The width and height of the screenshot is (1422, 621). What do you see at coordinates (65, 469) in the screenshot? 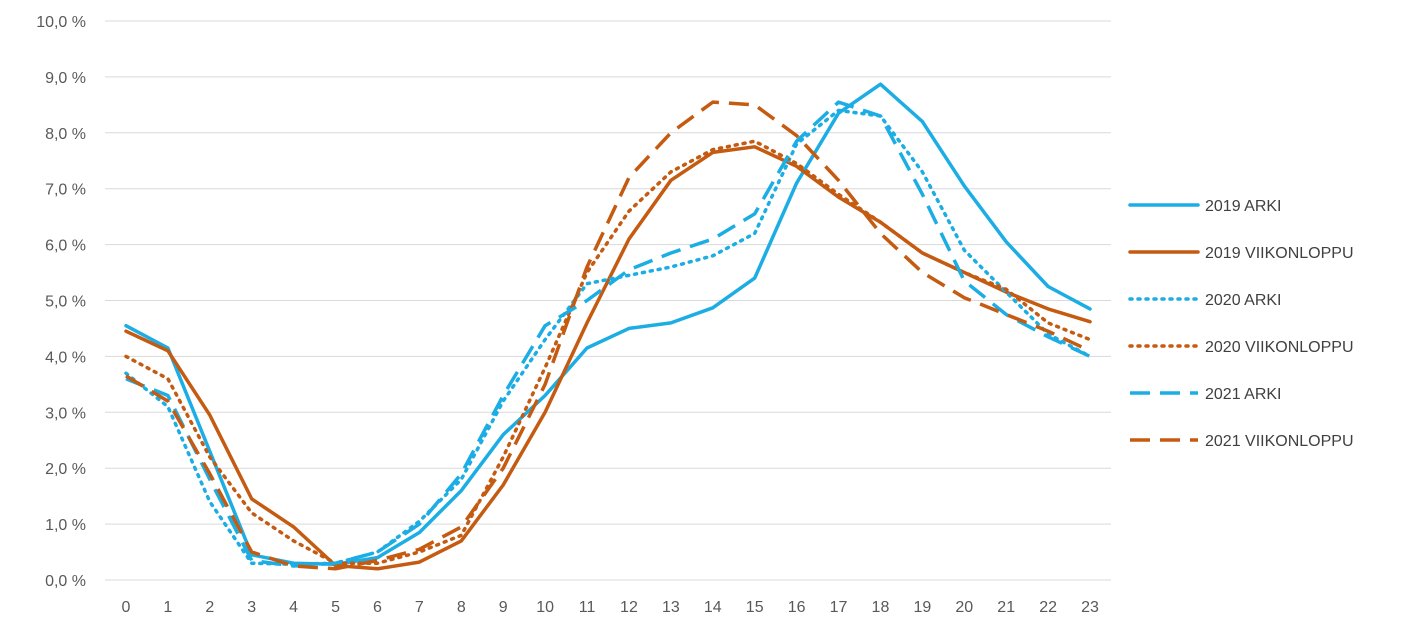
I see `y-tick-label: 2,0 %` at bounding box center [65, 469].